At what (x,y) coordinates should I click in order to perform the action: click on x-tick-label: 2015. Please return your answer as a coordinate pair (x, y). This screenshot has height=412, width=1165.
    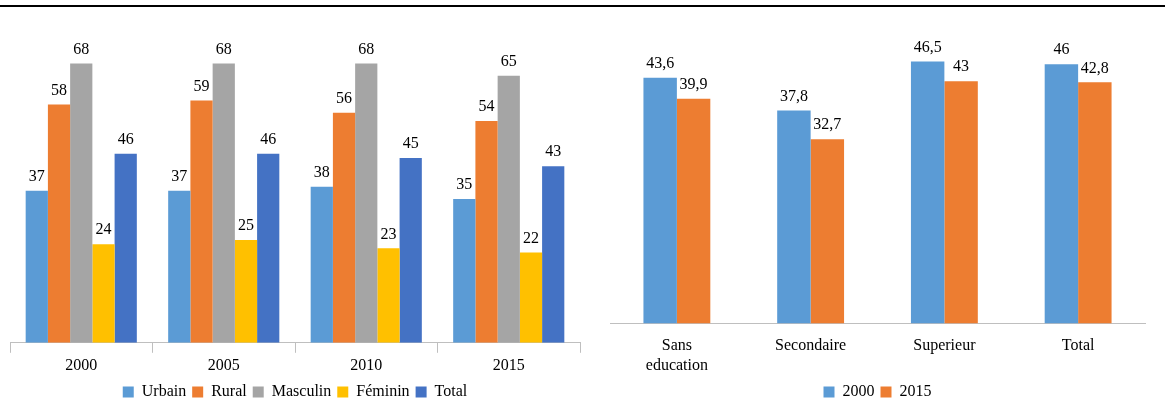
    Looking at the image, I should click on (508, 364).